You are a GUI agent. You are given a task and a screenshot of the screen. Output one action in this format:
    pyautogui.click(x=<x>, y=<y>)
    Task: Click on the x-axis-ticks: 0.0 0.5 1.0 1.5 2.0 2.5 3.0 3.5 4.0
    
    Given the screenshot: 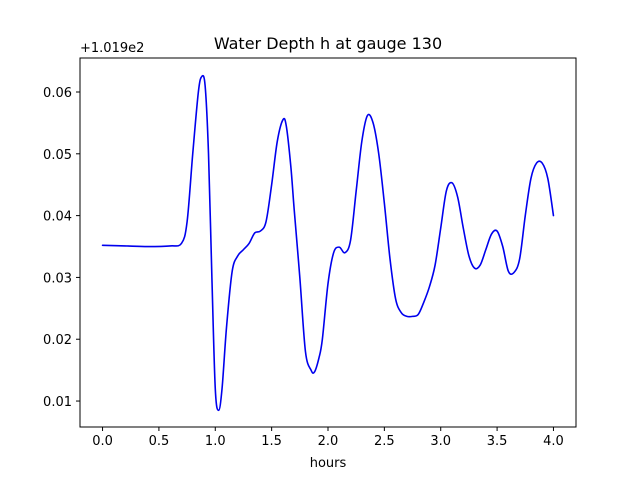 What is the action you would take?
    pyautogui.click(x=328, y=438)
    